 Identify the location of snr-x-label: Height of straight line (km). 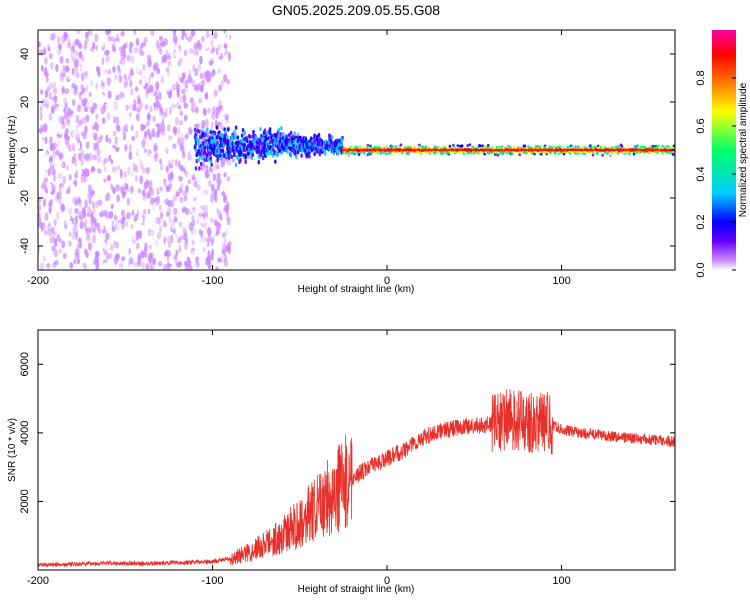
(356, 589).